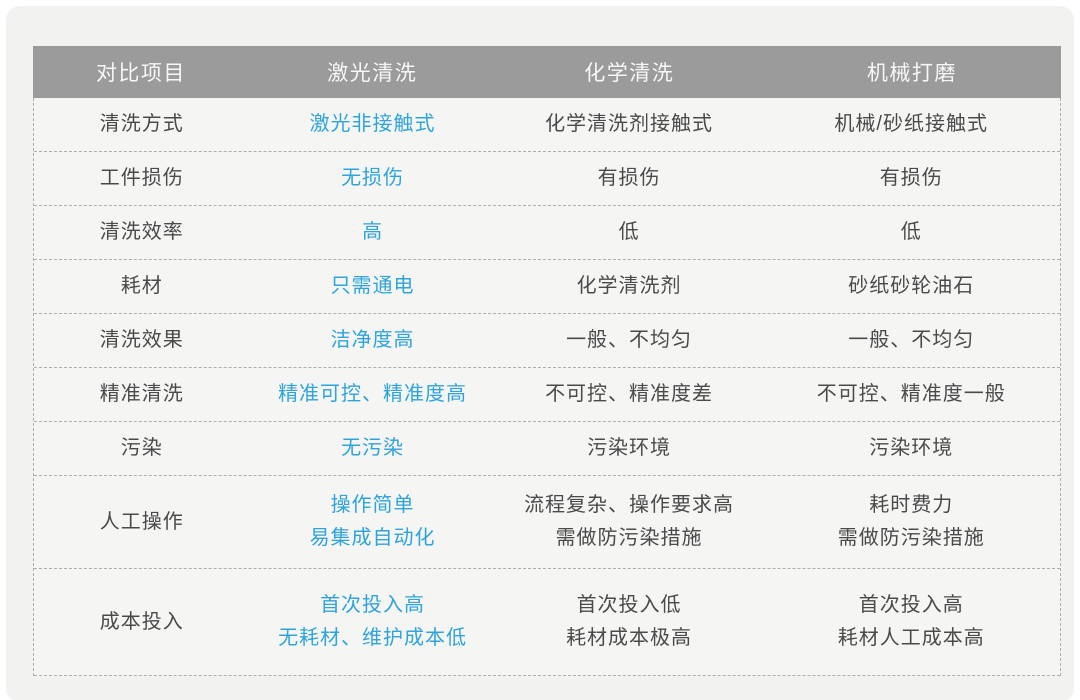 The image size is (1080, 700). I want to click on cell-line: 化学清洗剂接触式, so click(629, 124).